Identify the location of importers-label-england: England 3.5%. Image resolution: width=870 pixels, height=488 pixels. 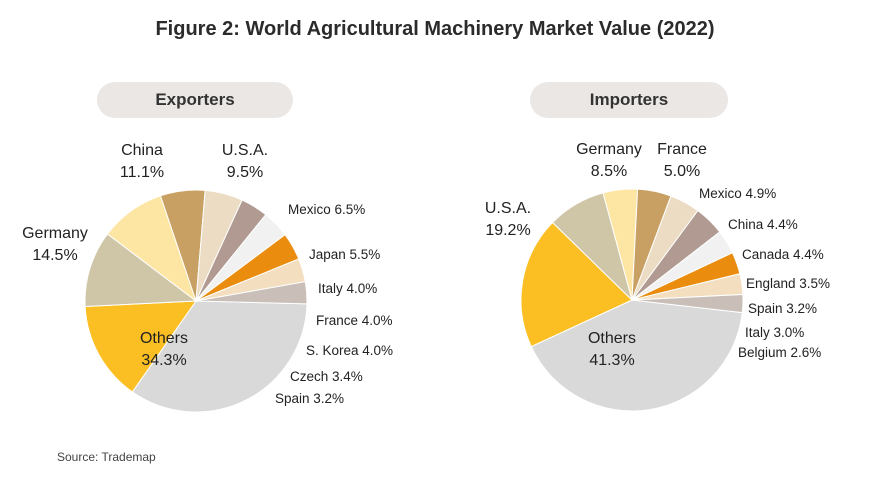
(788, 283).